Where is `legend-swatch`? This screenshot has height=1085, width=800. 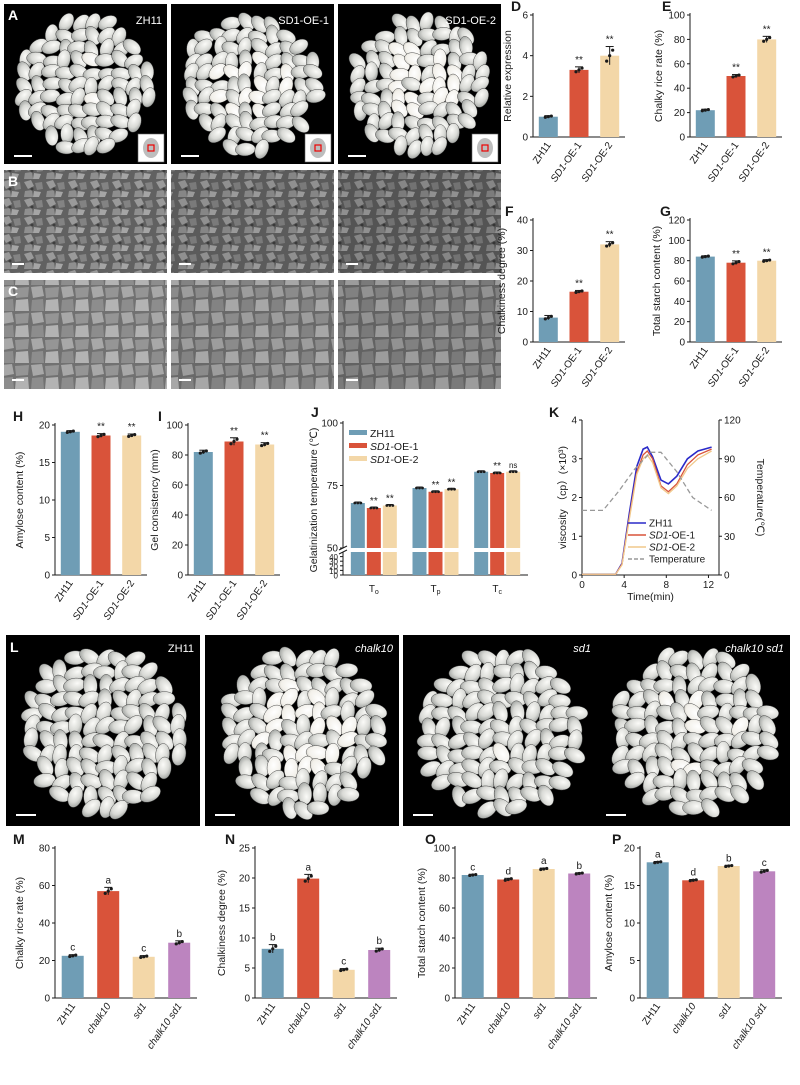 legend-swatch is located at coordinates (358, 445).